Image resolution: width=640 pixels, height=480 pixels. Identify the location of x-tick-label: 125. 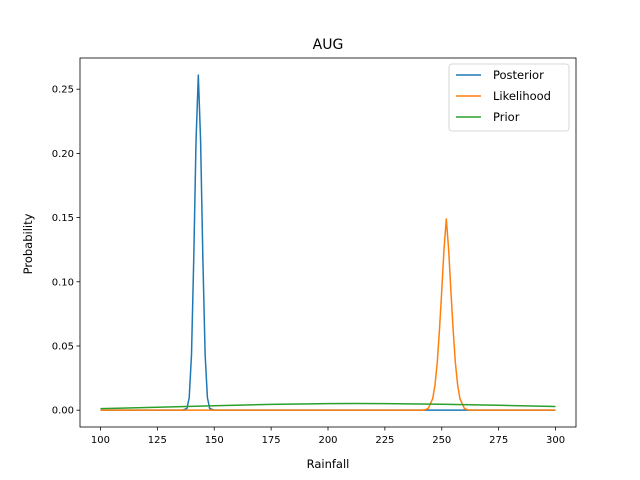
(157, 440).